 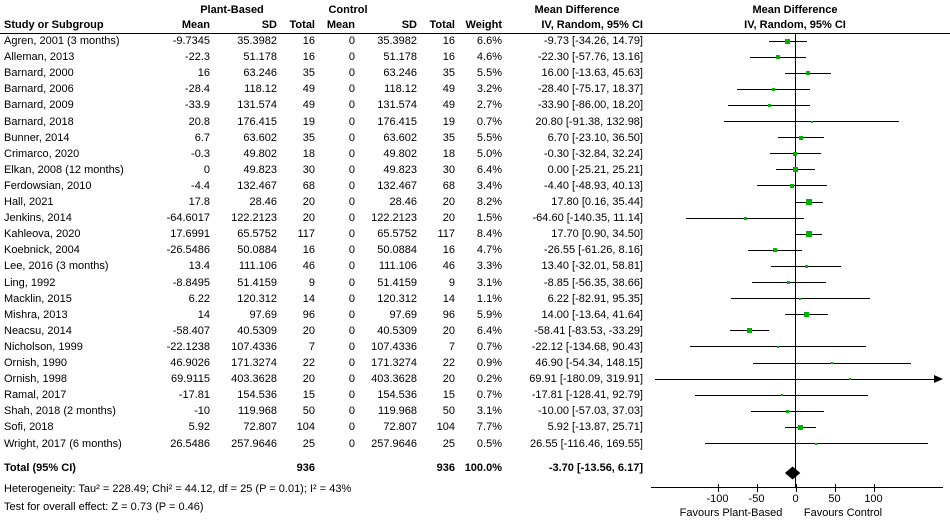 What do you see at coordinates (257, 186) in the screenshot?
I see `pb-sd: 132.467` at bounding box center [257, 186].